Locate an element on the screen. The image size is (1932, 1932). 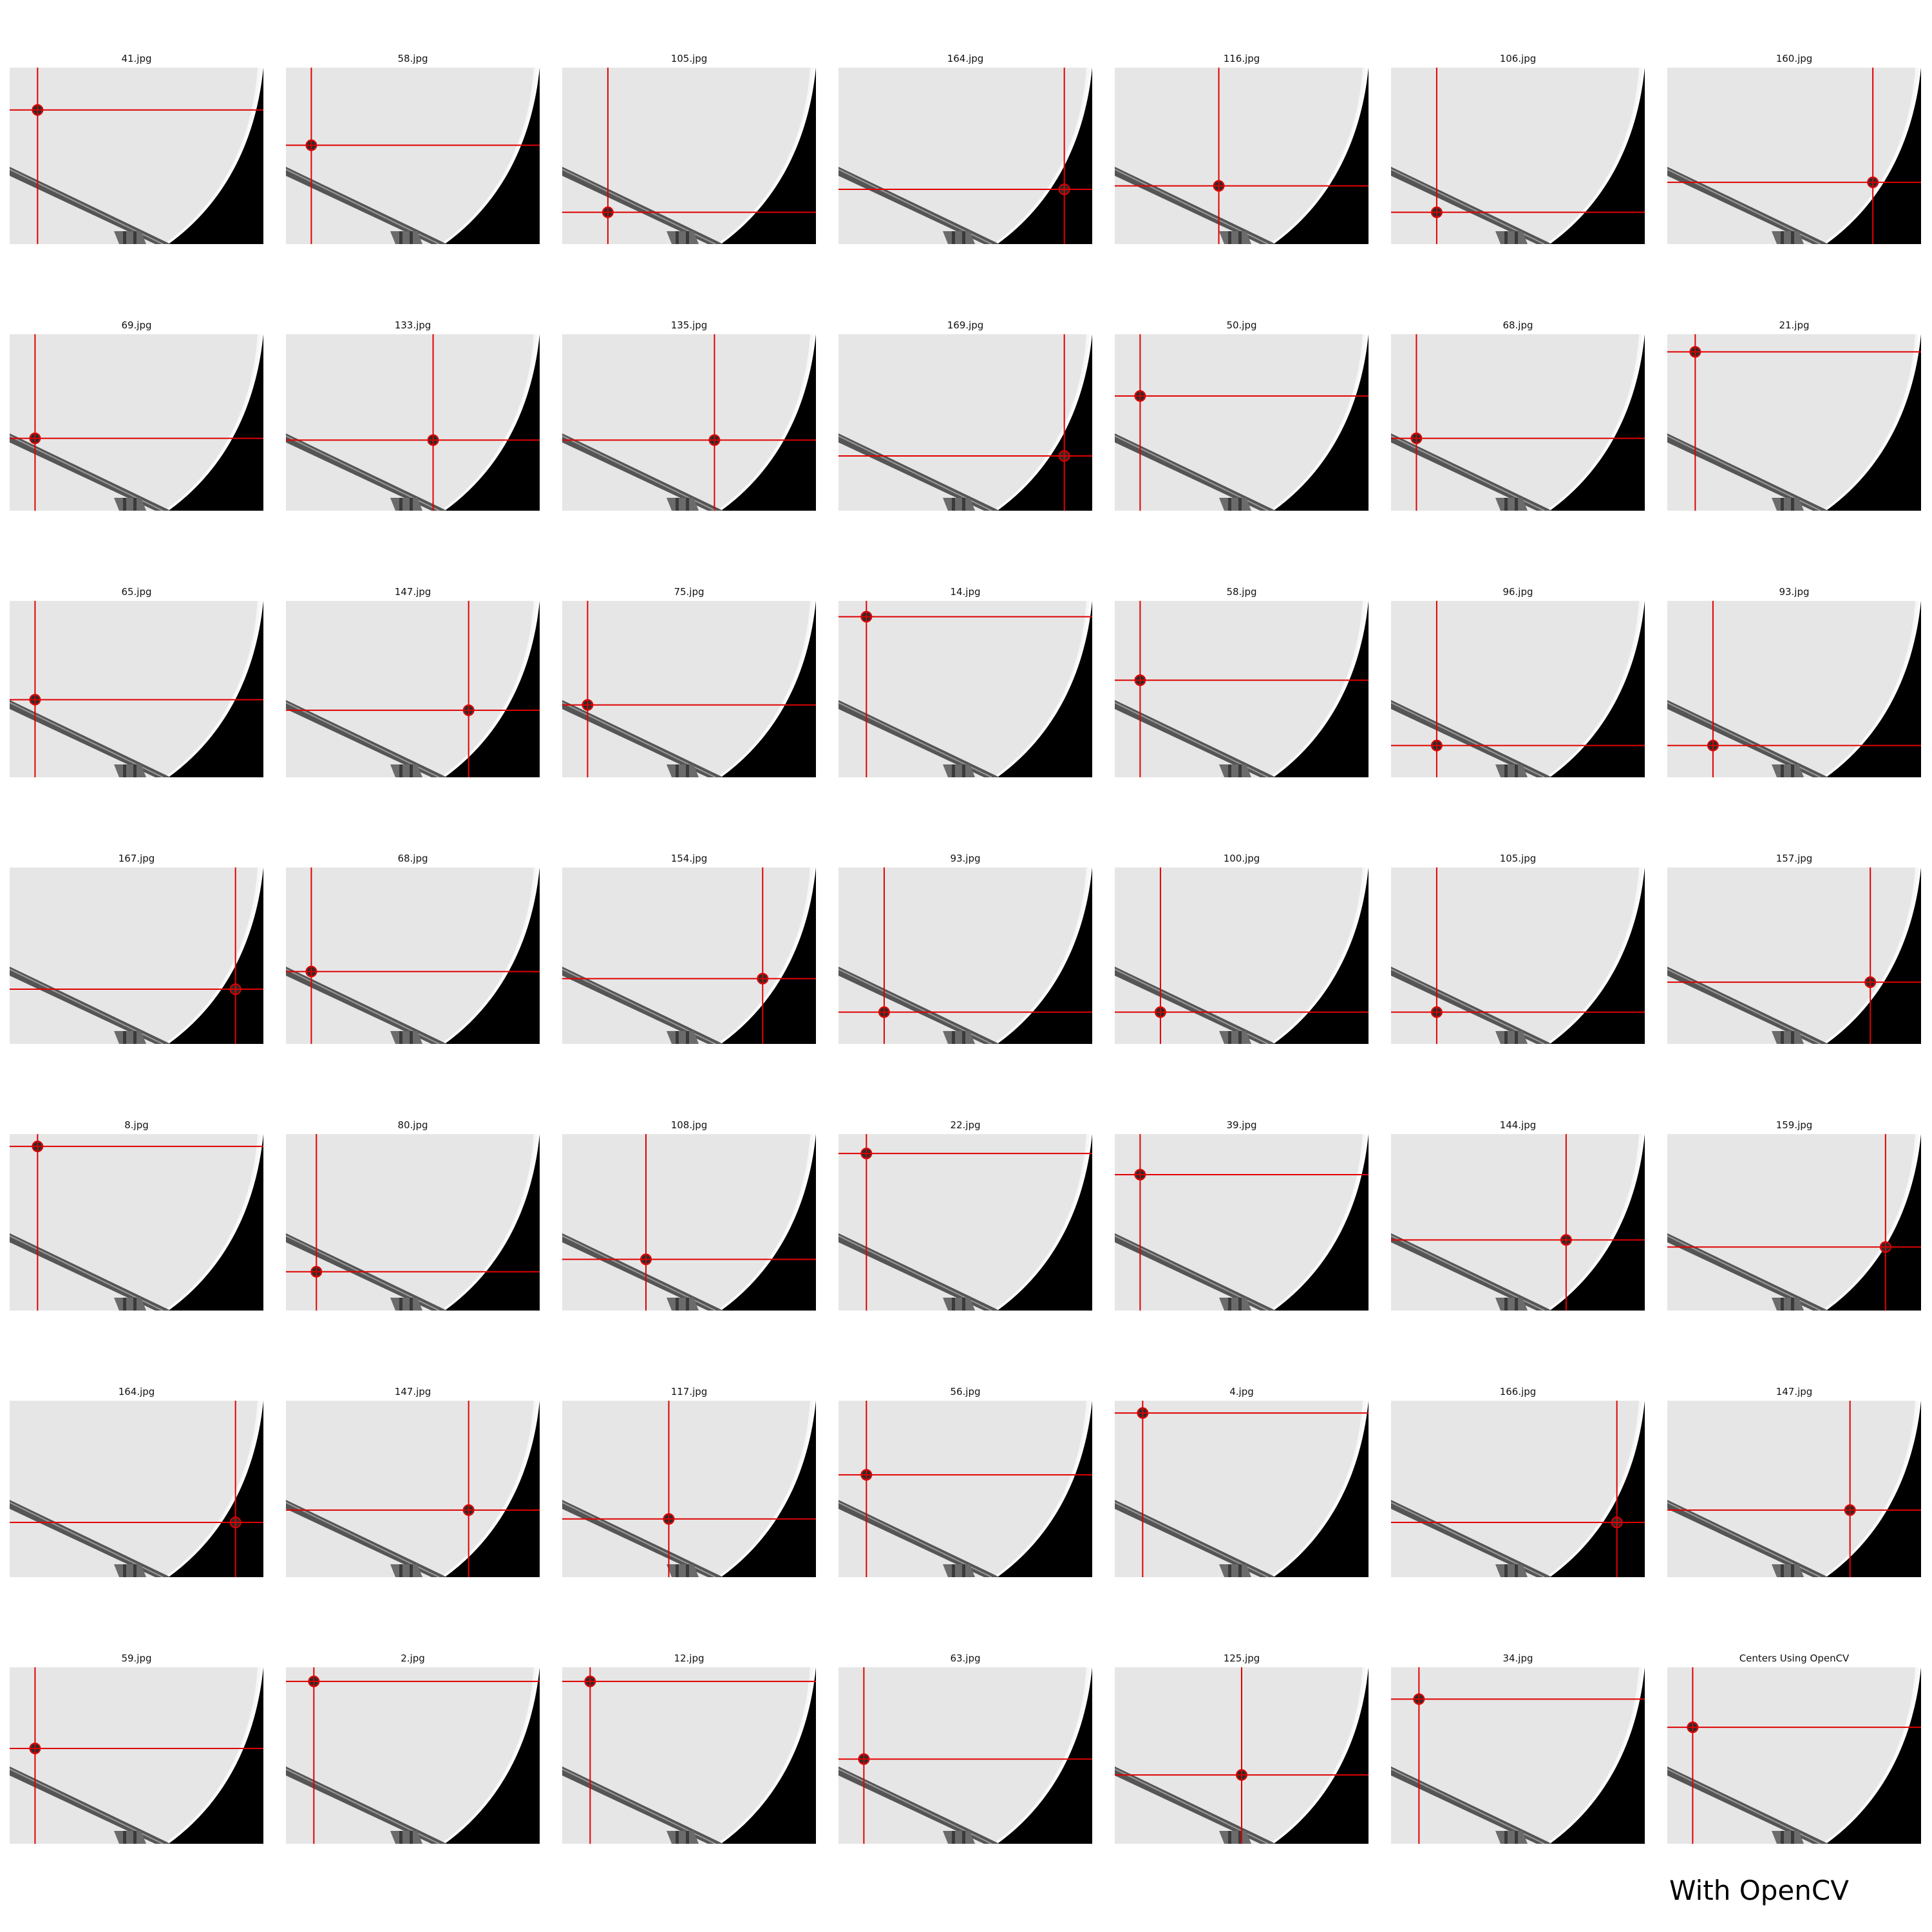
frame-tile: 2.jpg is located at coordinates (413, 1748).